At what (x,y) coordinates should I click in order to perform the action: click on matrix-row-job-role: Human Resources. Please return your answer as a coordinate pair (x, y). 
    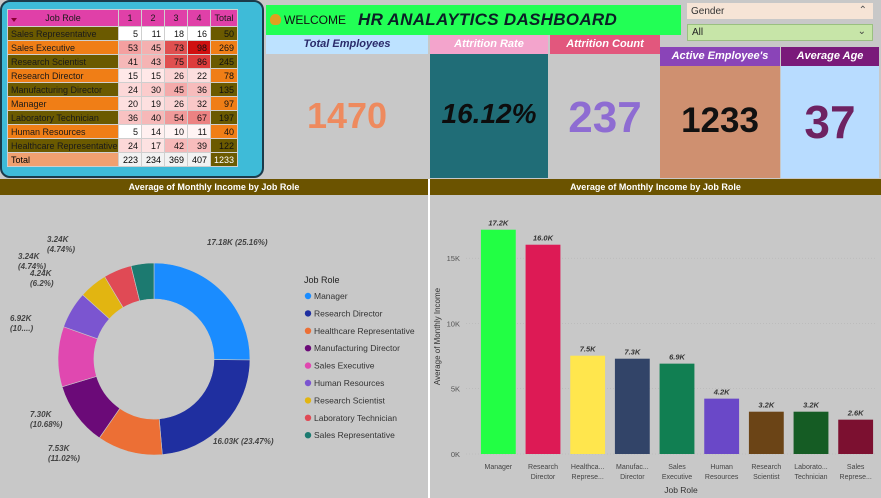
    Looking at the image, I should click on (63, 131).